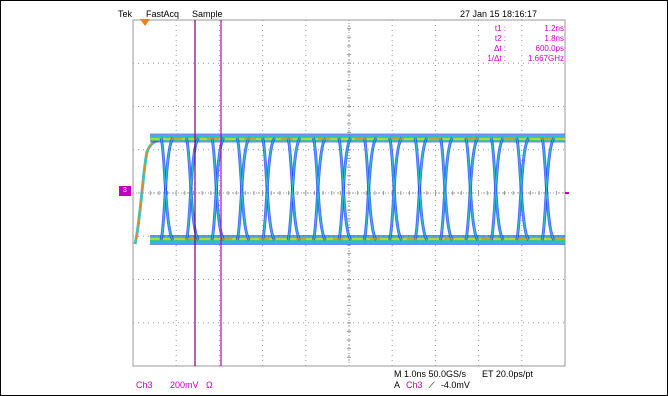  Describe the element at coordinates (397, 385) in the screenshot. I see `trigger-prefix: A` at that location.